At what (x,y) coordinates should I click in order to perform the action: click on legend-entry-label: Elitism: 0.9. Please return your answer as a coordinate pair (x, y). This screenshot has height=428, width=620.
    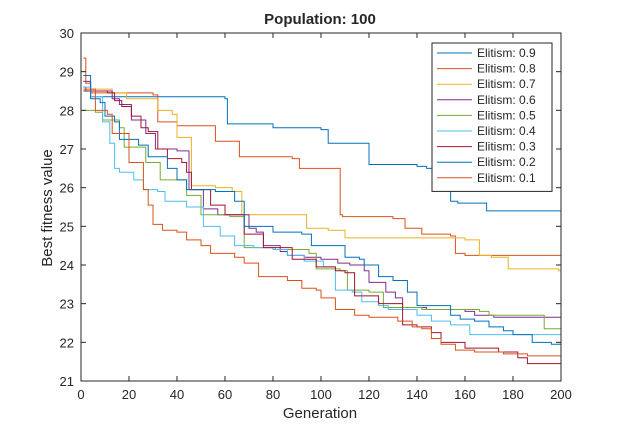
    Looking at the image, I should click on (506, 53).